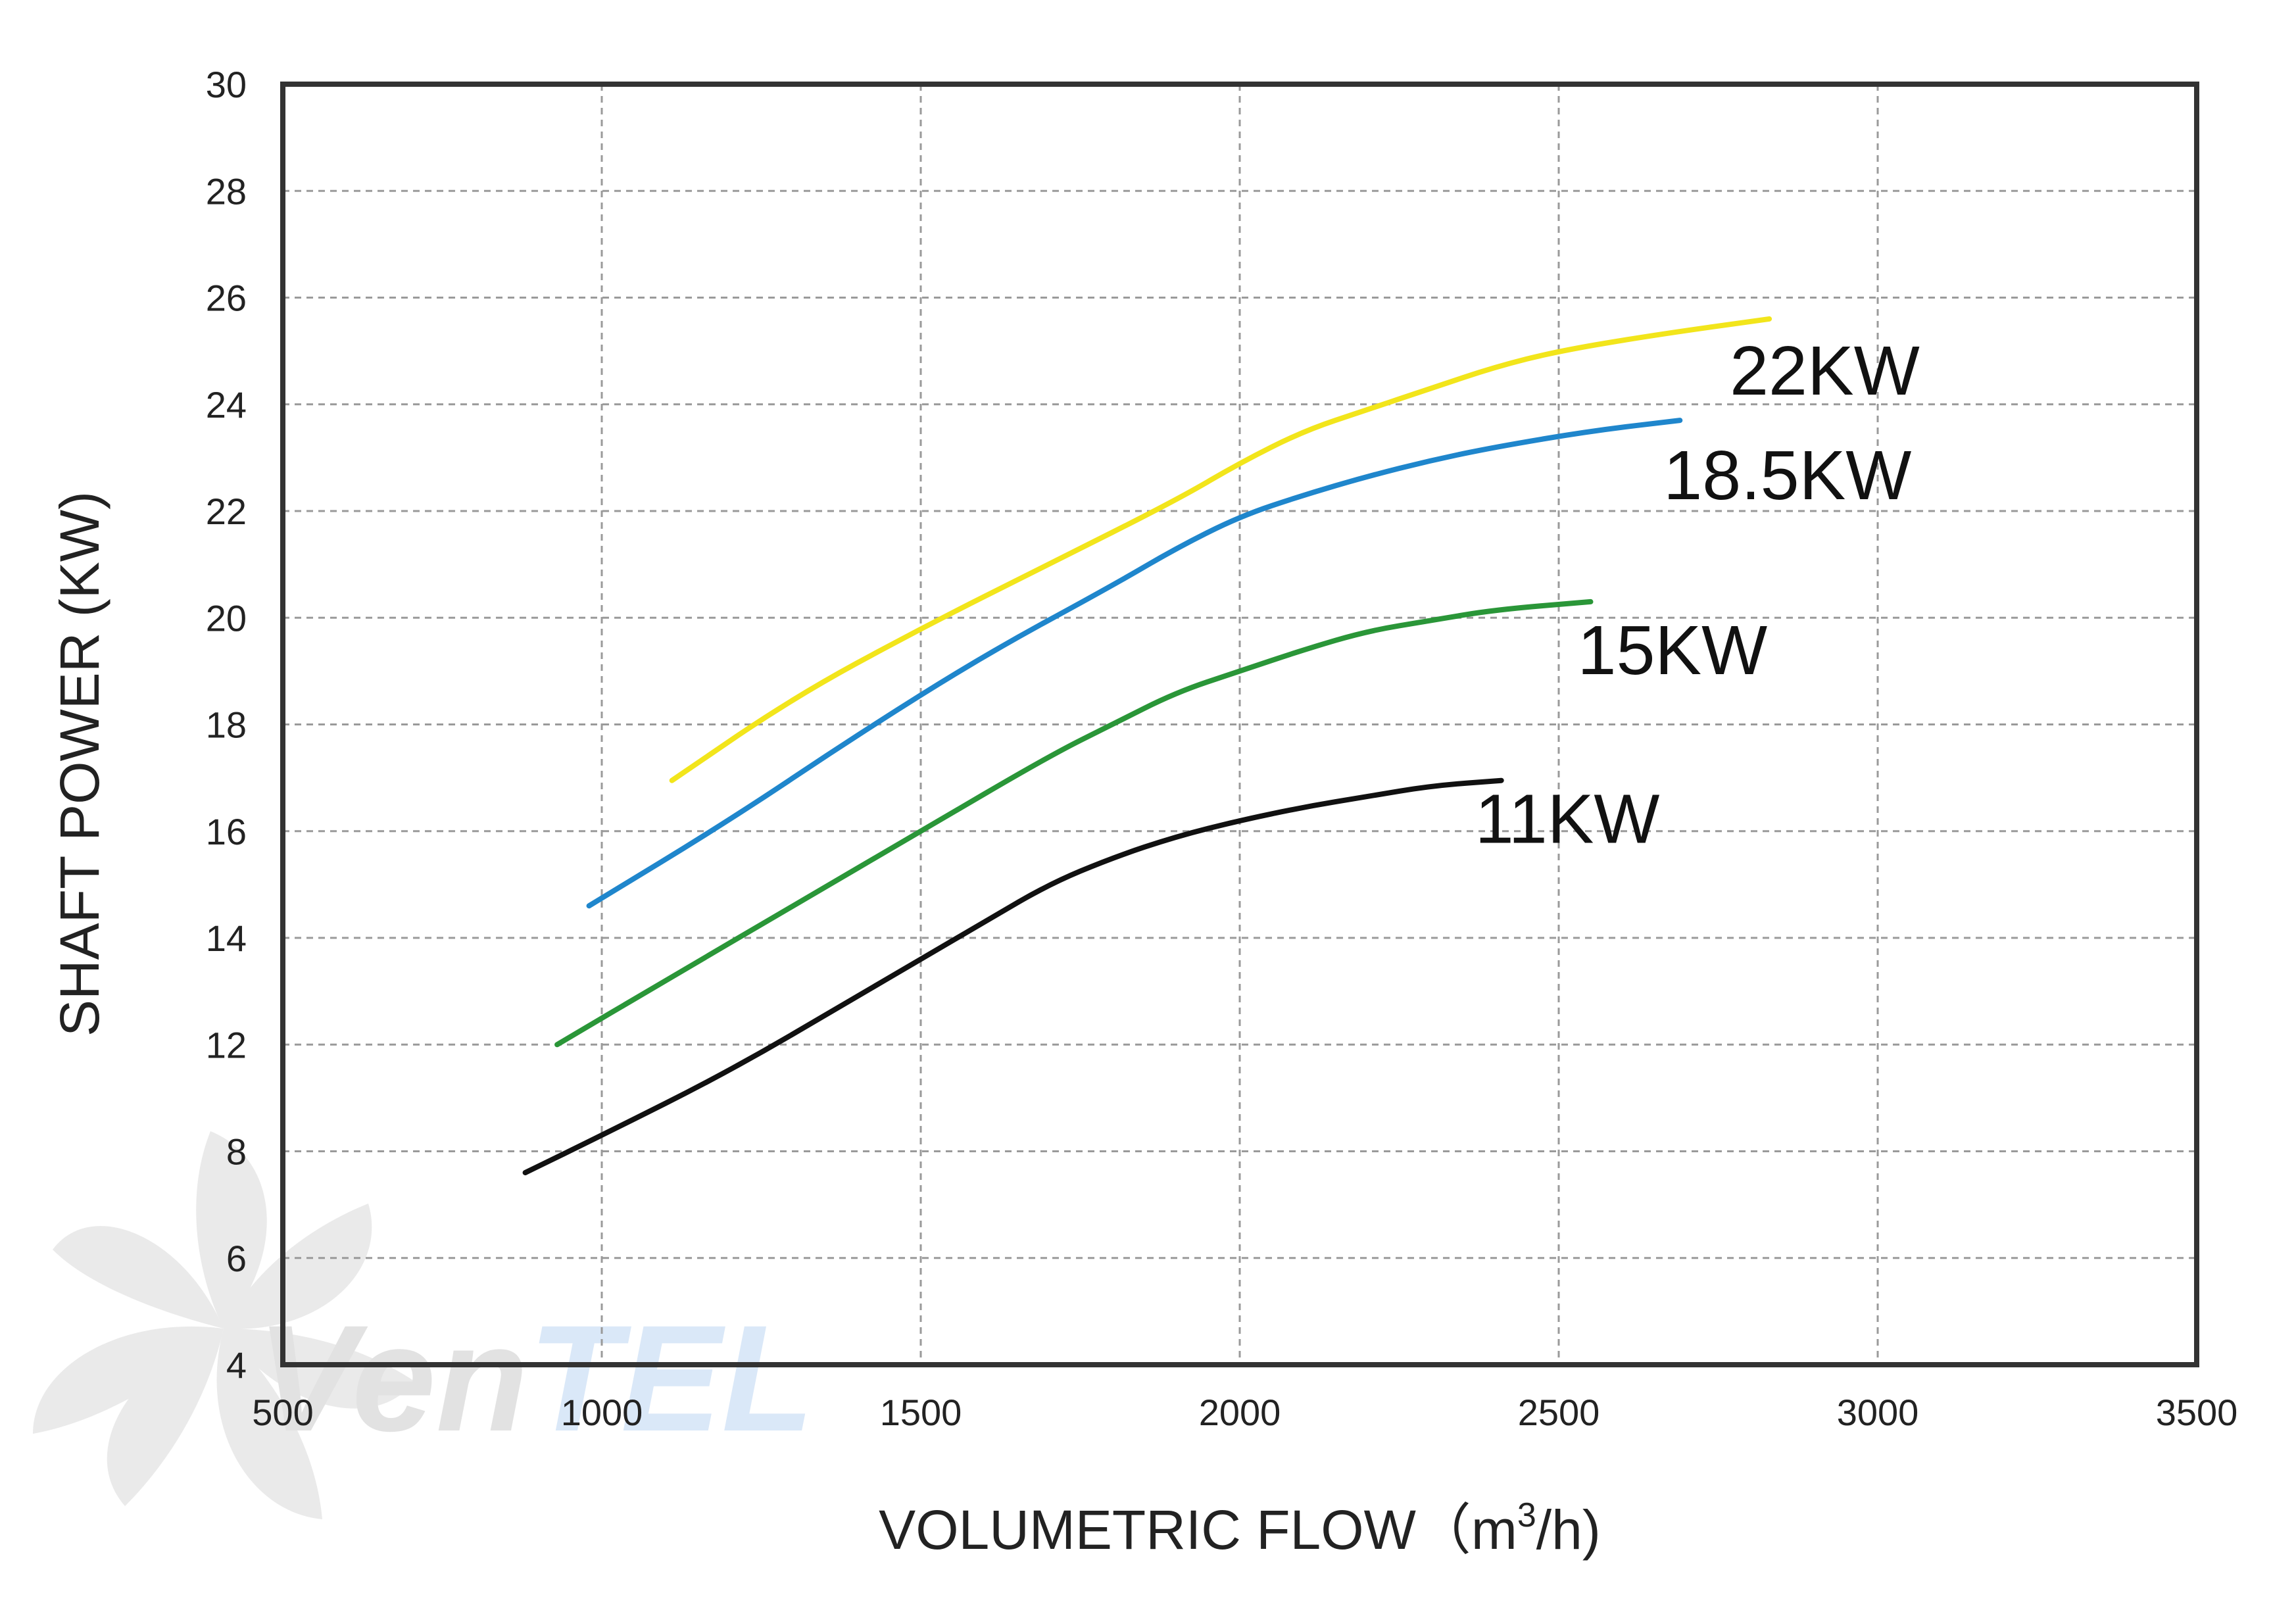  I want to click on y-tick-label-4: 14, so click(226, 938).